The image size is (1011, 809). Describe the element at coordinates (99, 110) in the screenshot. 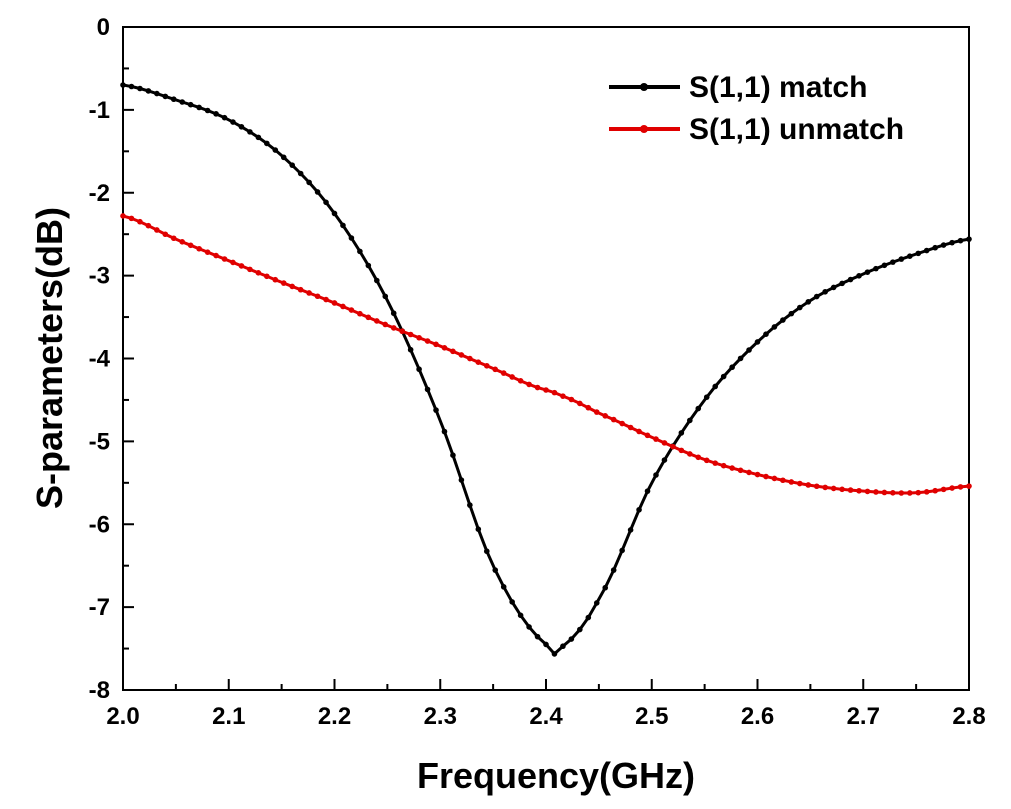

I see `y-tick-label: -1` at that location.